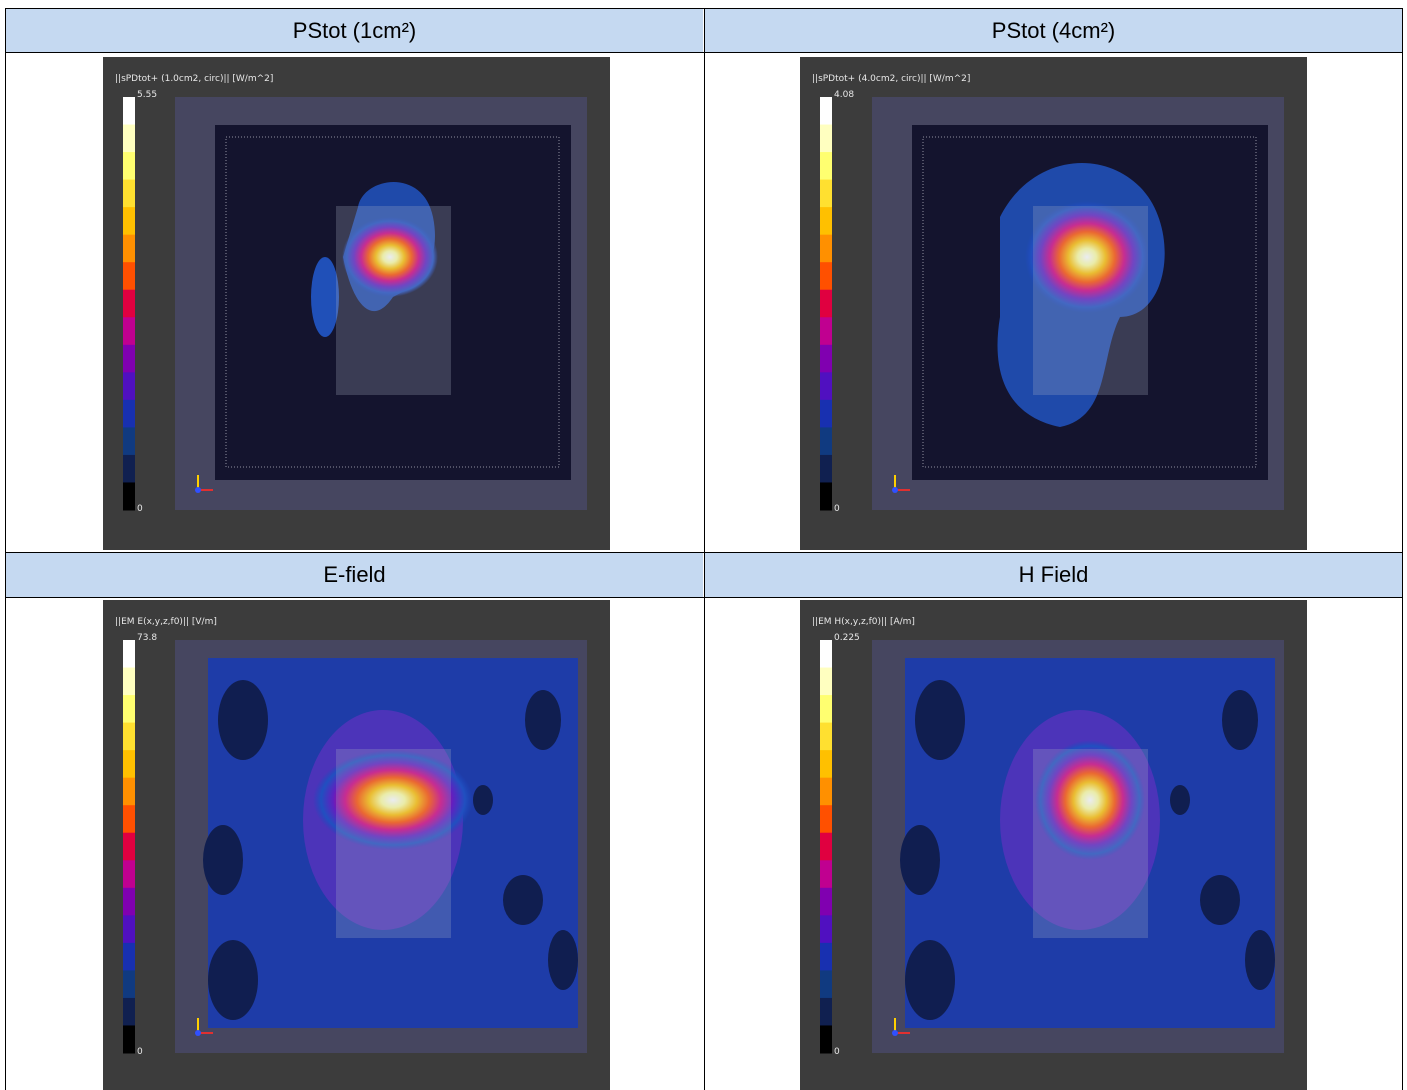 This screenshot has width=1407, height=1090. What do you see at coordinates (891, 79) in the screenshot?
I see `colorbar-title: ||sPDtot+ (4.0cm2, circ)|| [W/m^2]` at bounding box center [891, 79].